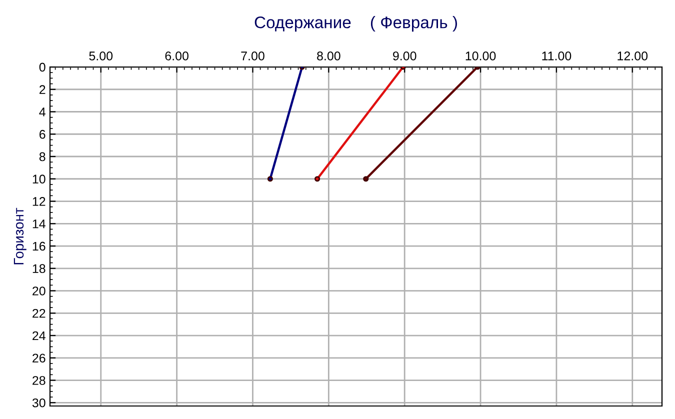 Image resolution: width=675 pixels, height=419 pixels. Describe the element at coordinates (39, 380) in the screenshot. I see `y-tick-label: 28` at that location.